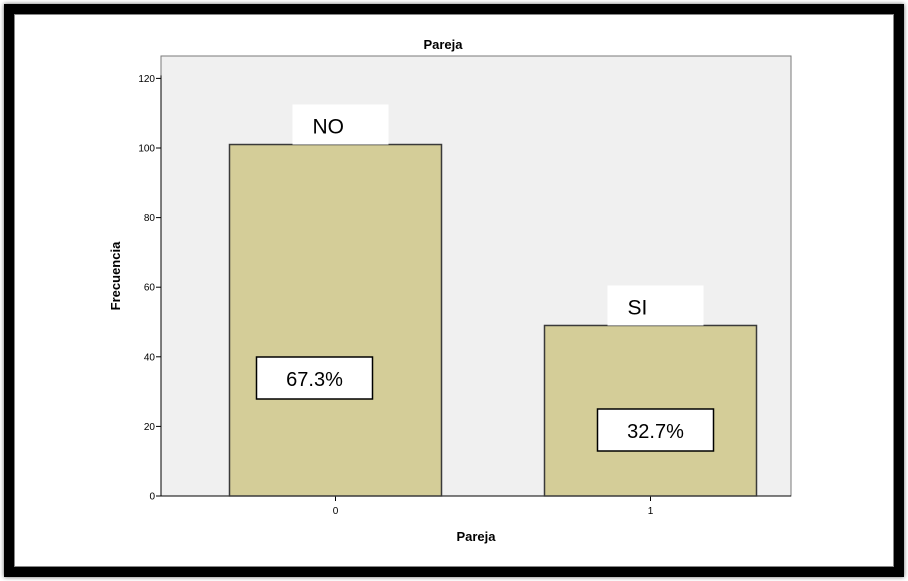 The width and height of the screenshot is (908, 581). Describe the element at coordinates (150, 357) in the screenshot. I see `y-tick-label: 40` at that location.